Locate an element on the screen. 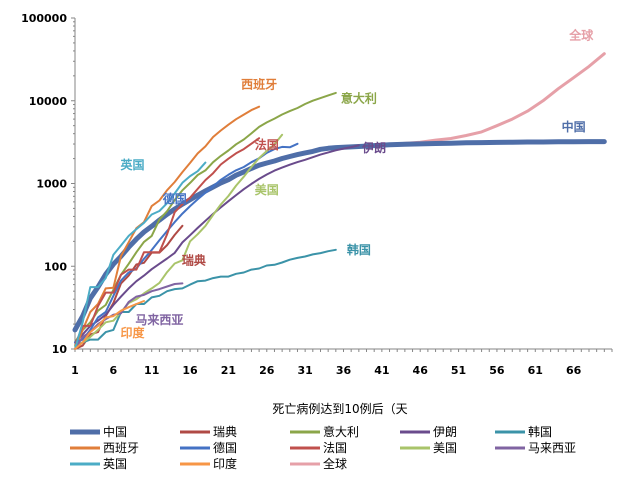  legend-label: 德国 is located at coordinates (225, 447).